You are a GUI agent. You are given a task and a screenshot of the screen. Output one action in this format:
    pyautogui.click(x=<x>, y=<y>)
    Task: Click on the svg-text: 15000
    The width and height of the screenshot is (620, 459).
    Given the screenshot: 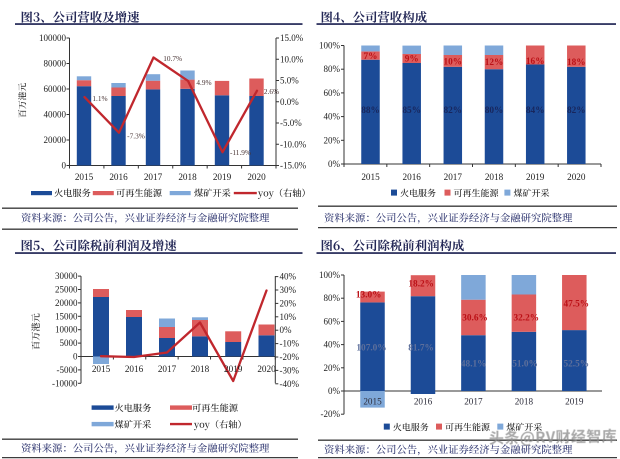 What is the action you would take?
    pyautogui.click(x=66, y=316)
    